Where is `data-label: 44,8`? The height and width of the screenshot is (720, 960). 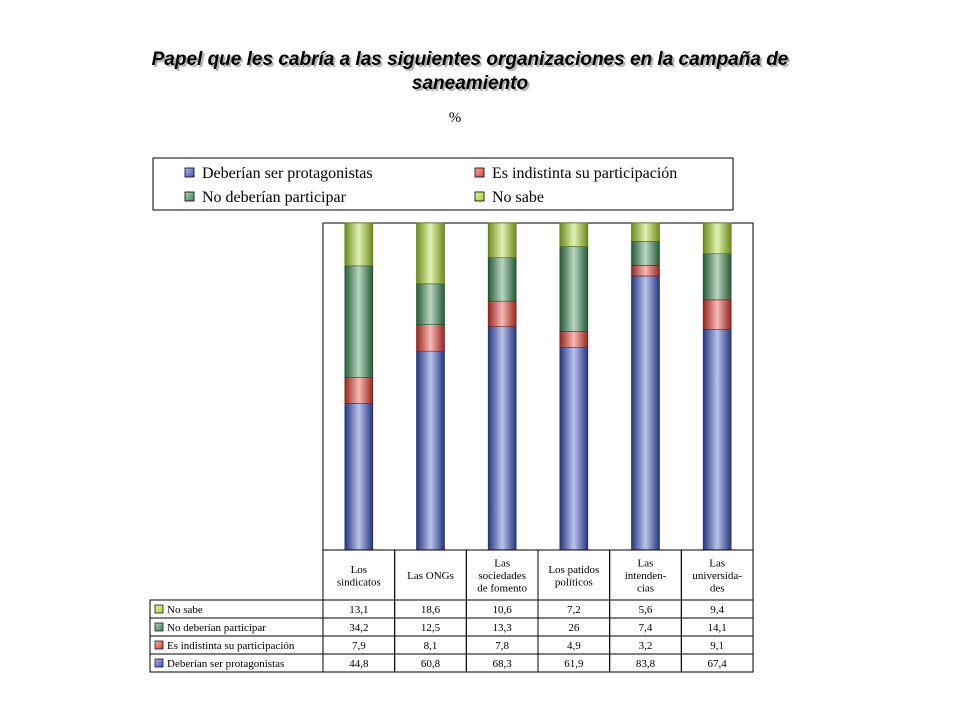
data-label: 44,8 is located at coordinates (359, 664).